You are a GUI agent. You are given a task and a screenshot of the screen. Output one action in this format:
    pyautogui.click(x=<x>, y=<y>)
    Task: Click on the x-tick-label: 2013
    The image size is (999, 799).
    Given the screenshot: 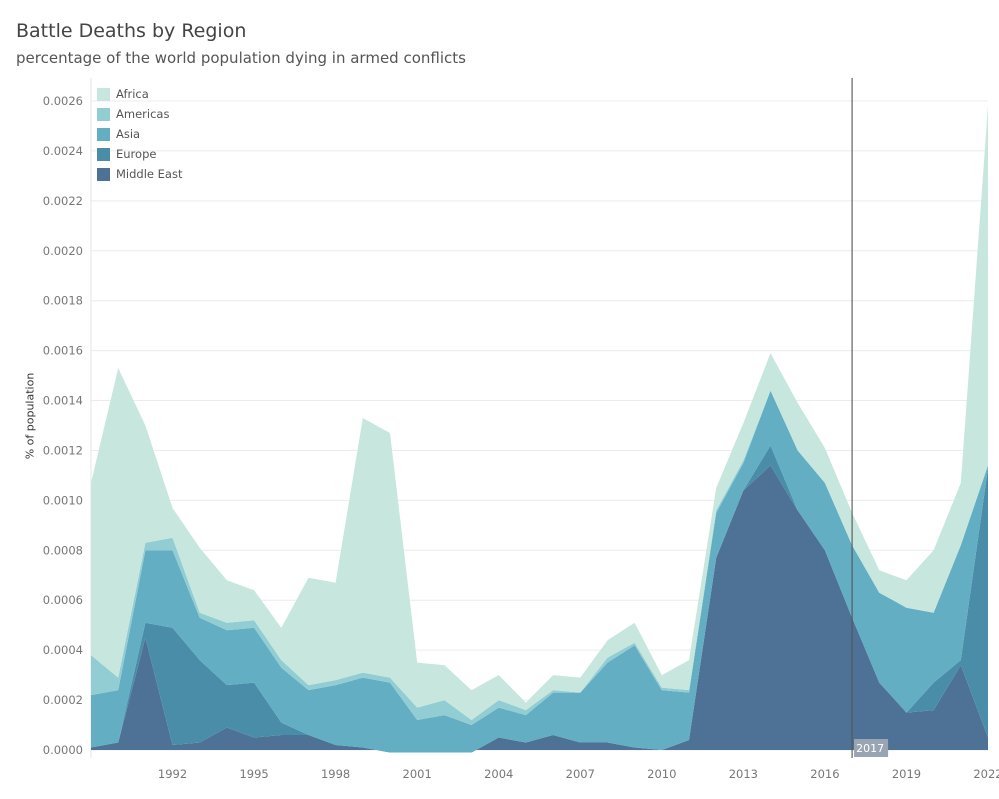 What is the action you would take?
    pyautogui.click(x=743, y=774)
    